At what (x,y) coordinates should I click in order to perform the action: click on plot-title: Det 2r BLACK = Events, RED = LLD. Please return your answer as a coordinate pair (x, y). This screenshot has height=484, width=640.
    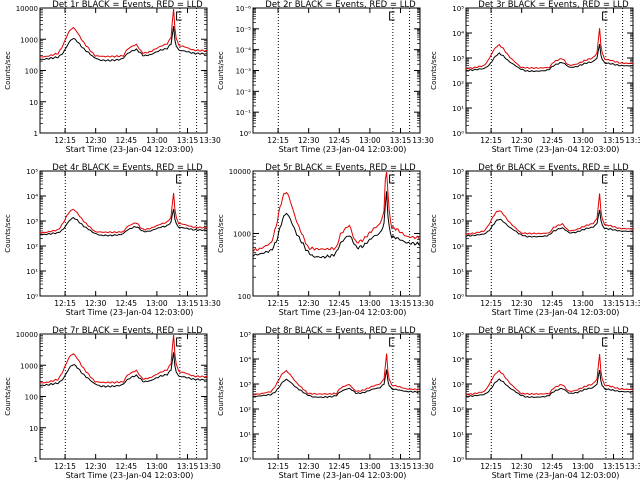
    Looking at the image, I should click on (340, 5).